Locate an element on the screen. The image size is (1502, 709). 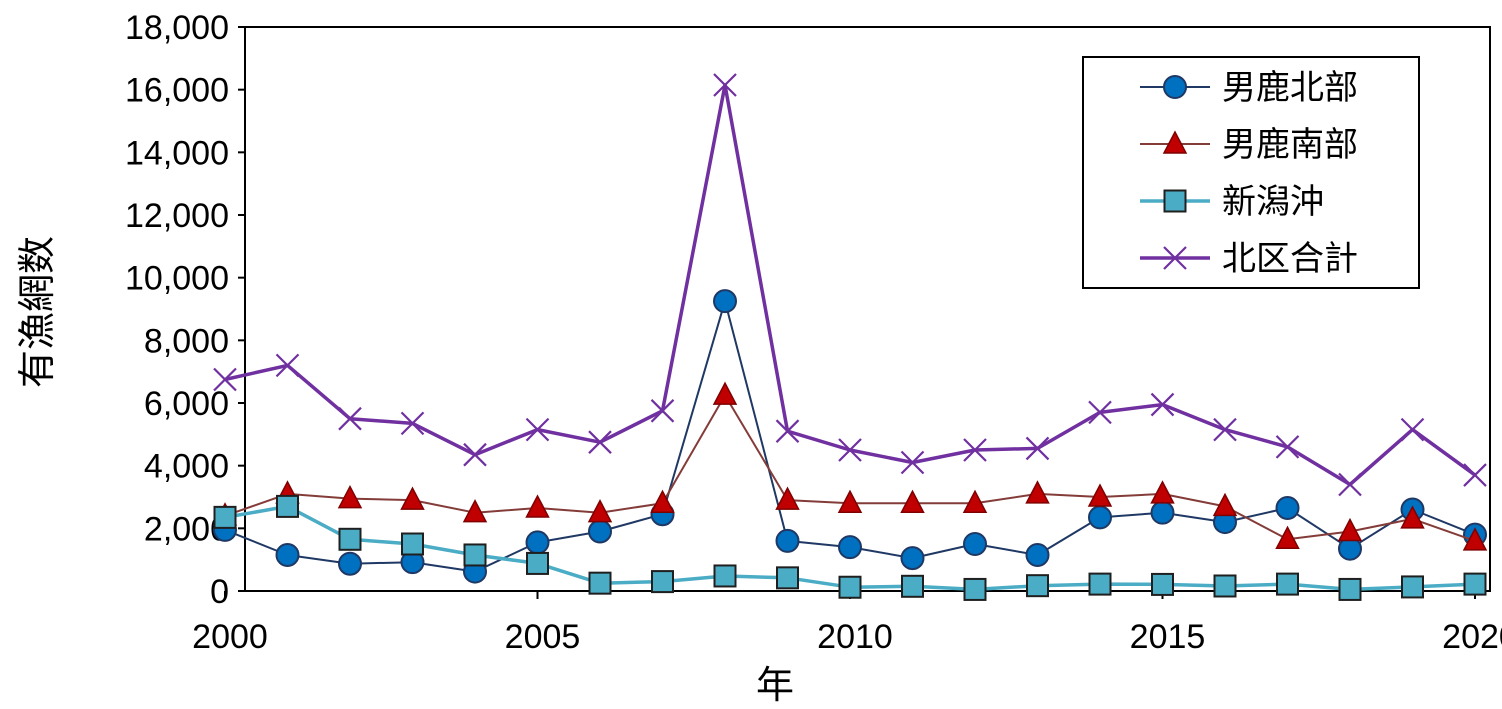
y-tick-label: 14,000 is located at coordinates (177, 153).